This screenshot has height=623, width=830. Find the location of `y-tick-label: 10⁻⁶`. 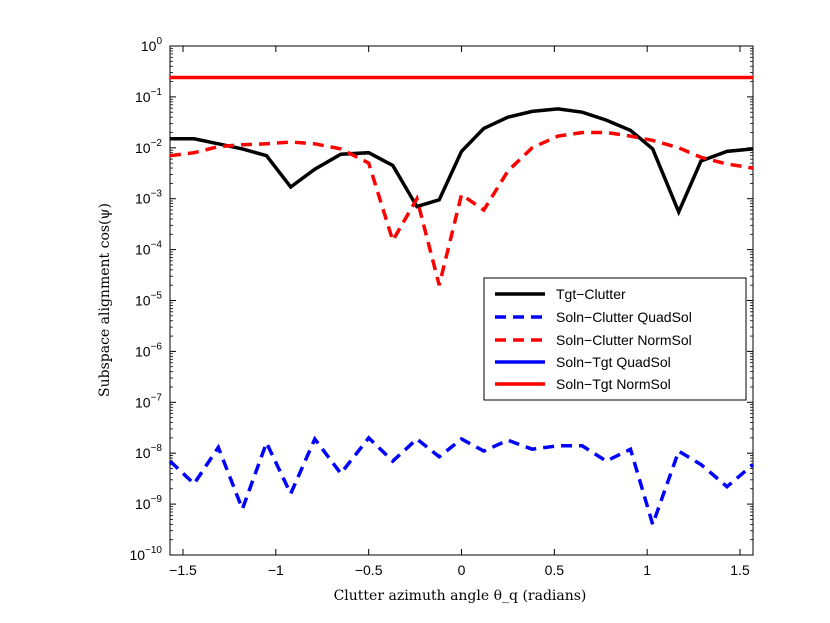

y-tick-label: 10⁻⁶ is located at coordinates (148, 350).